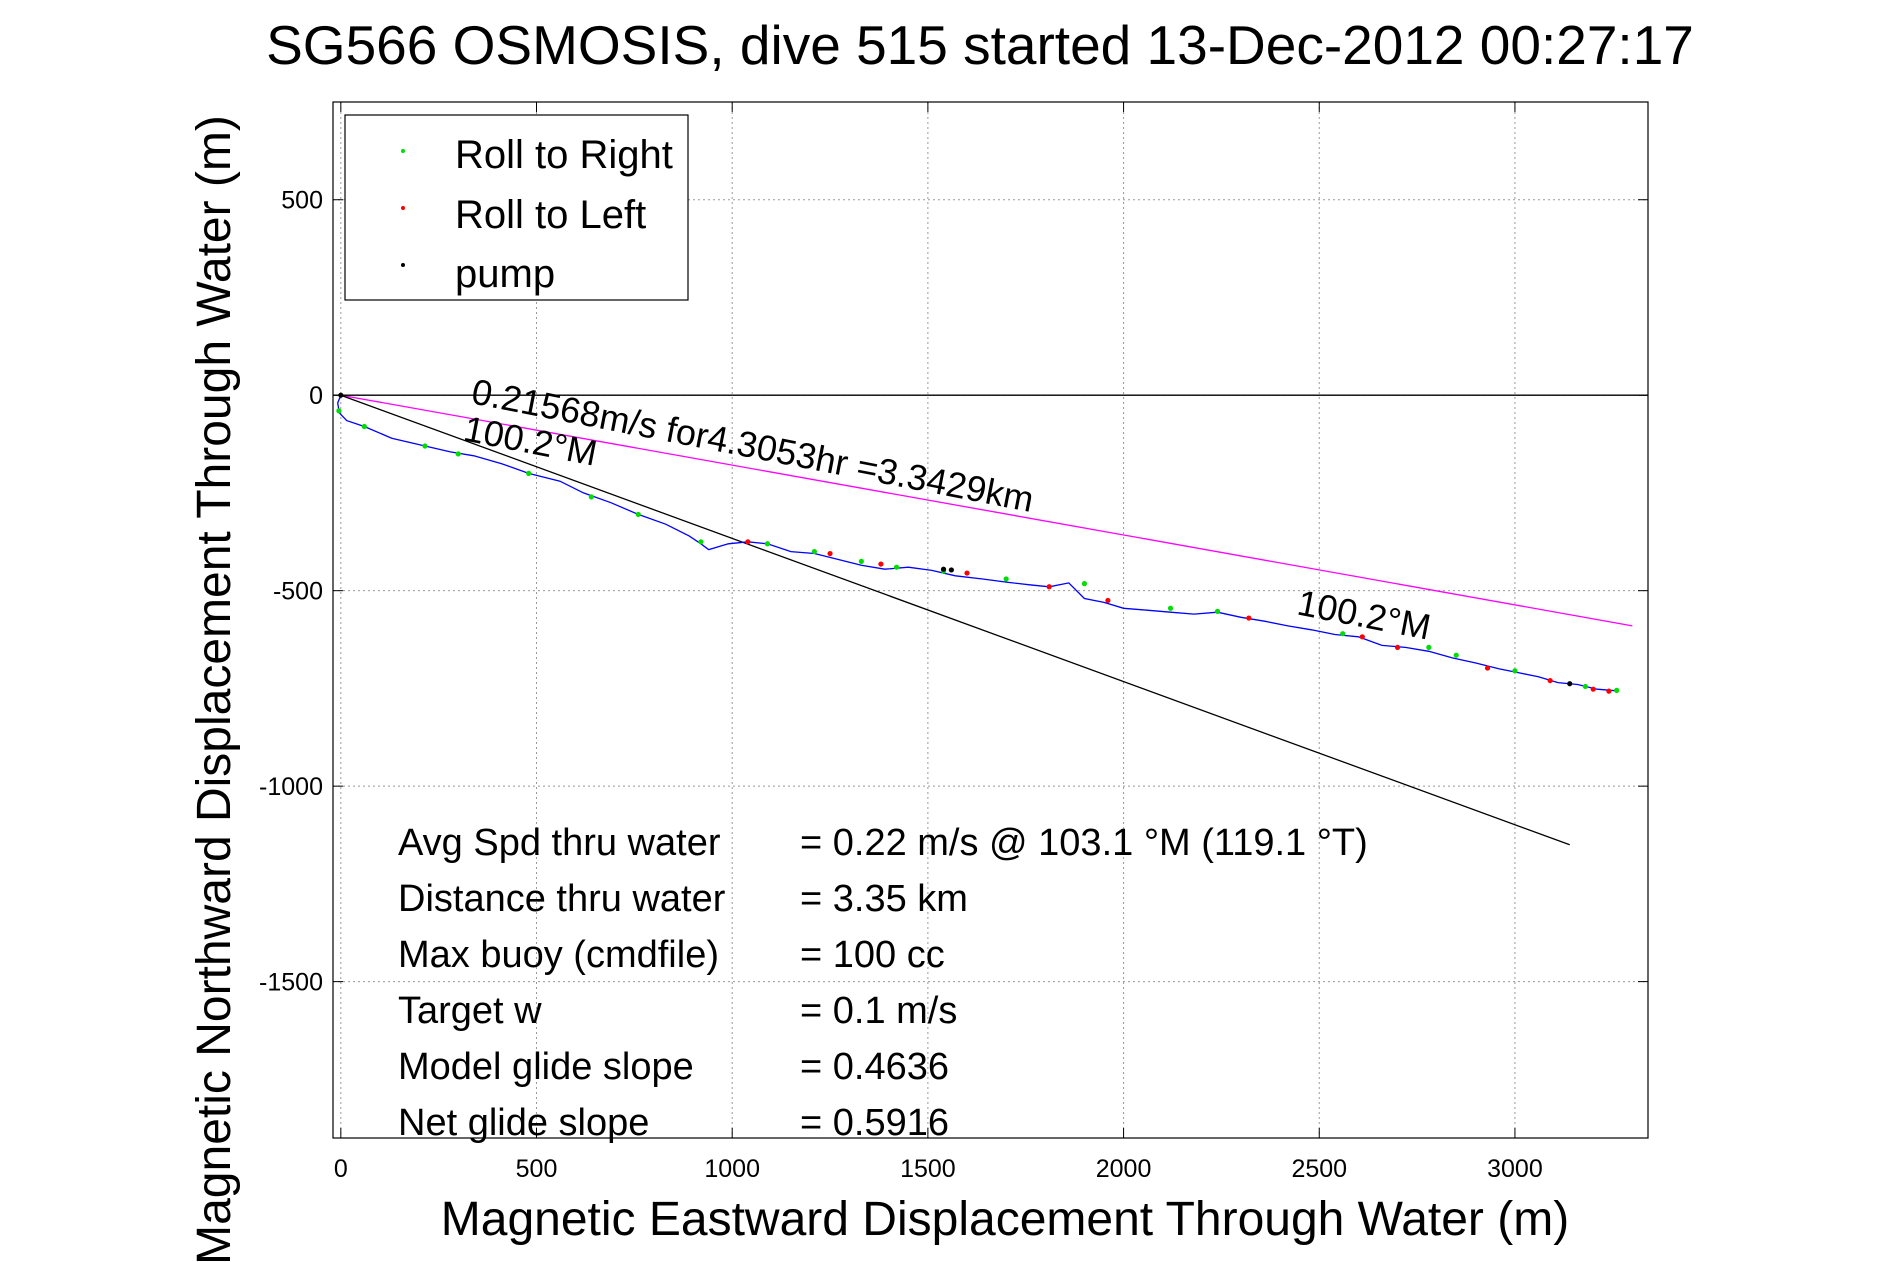 The height and width of the screenshot is (1262, 1891). What do you see at coordinates (403, 151) in the screenshot?
I see `legend-roll-right-marker` at bounding box center [403, 151].